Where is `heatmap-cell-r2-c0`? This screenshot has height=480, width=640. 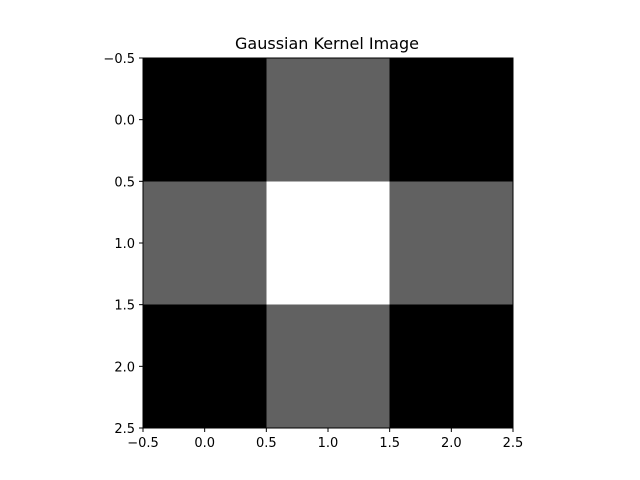
heatmap-cell-r2-c0 is located at coordinates (205, 366).